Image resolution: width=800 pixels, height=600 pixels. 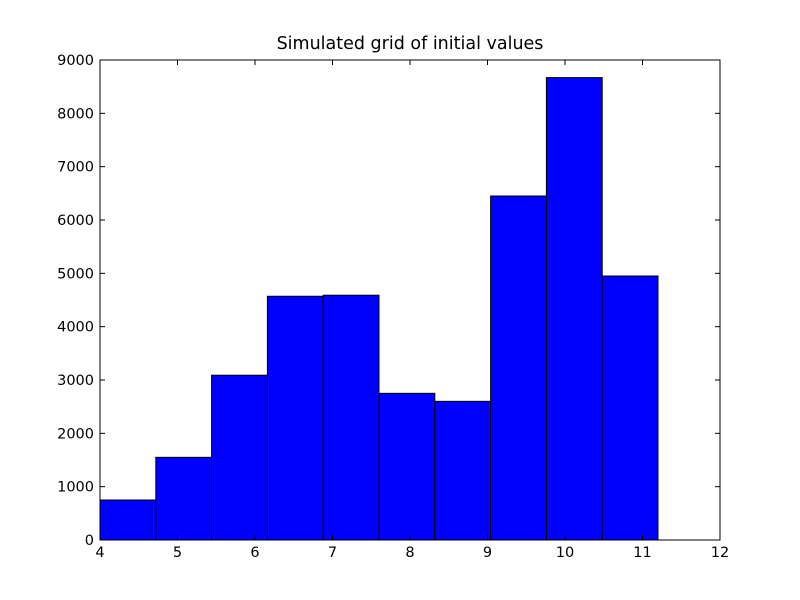 What do you see at coordinates (565, 553) in the screenshot?
I see `x-tick-label: 10` at bounding box center [565, 553].